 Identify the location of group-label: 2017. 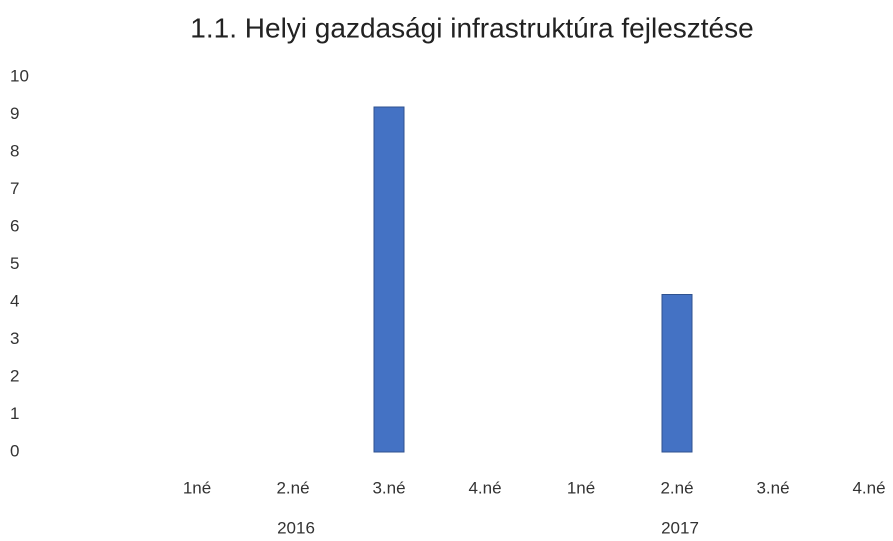
(680, 527).